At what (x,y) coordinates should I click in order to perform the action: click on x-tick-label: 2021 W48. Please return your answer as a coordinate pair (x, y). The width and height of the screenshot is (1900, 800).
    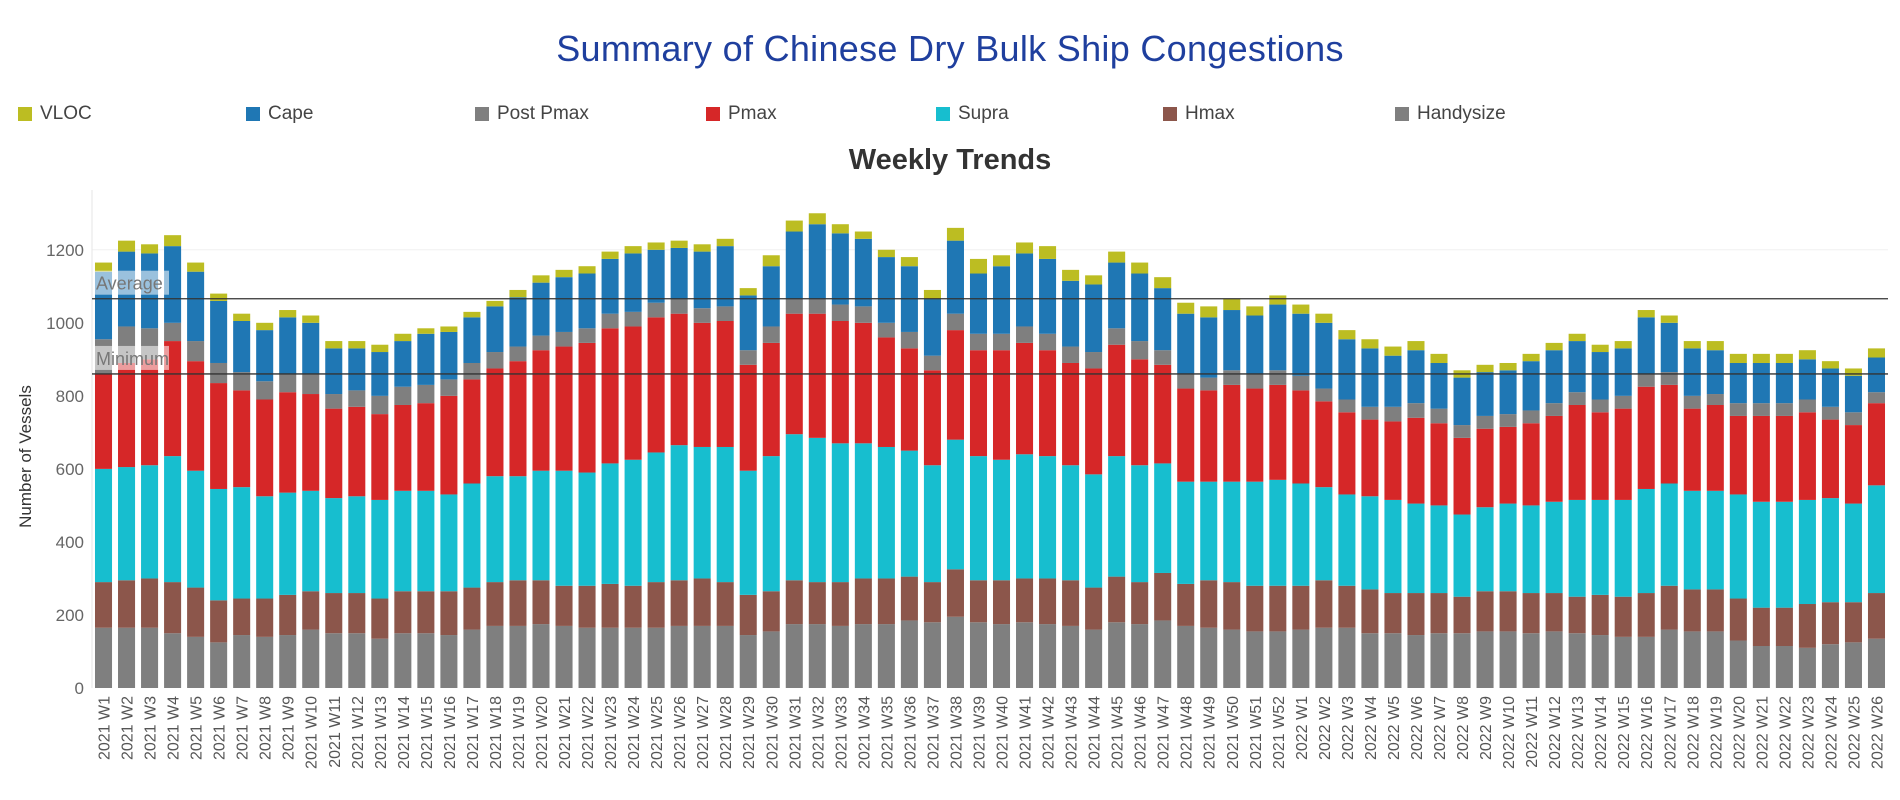
    Looking at the image, I should click on (1187, 732).